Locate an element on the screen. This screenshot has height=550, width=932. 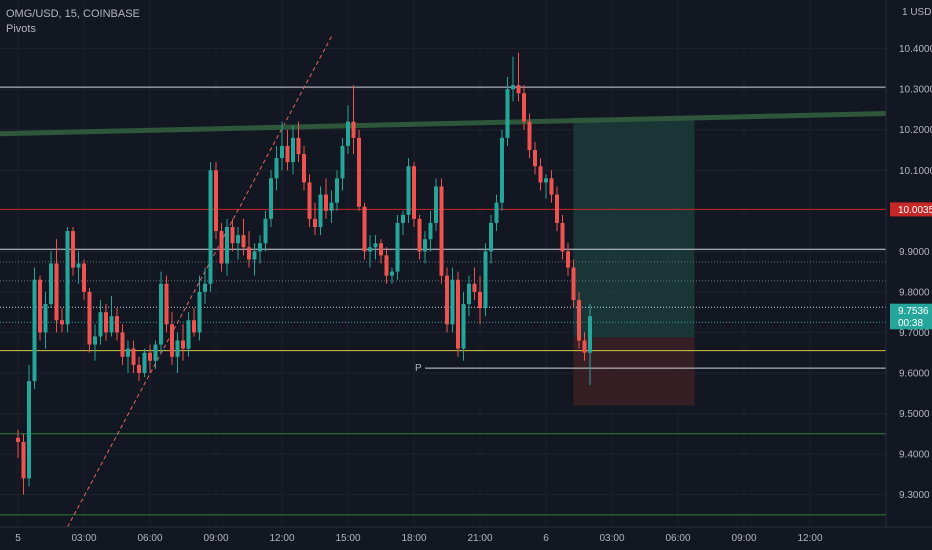
price-tag-label: 9.7536 is located at coordinates (913, 311).